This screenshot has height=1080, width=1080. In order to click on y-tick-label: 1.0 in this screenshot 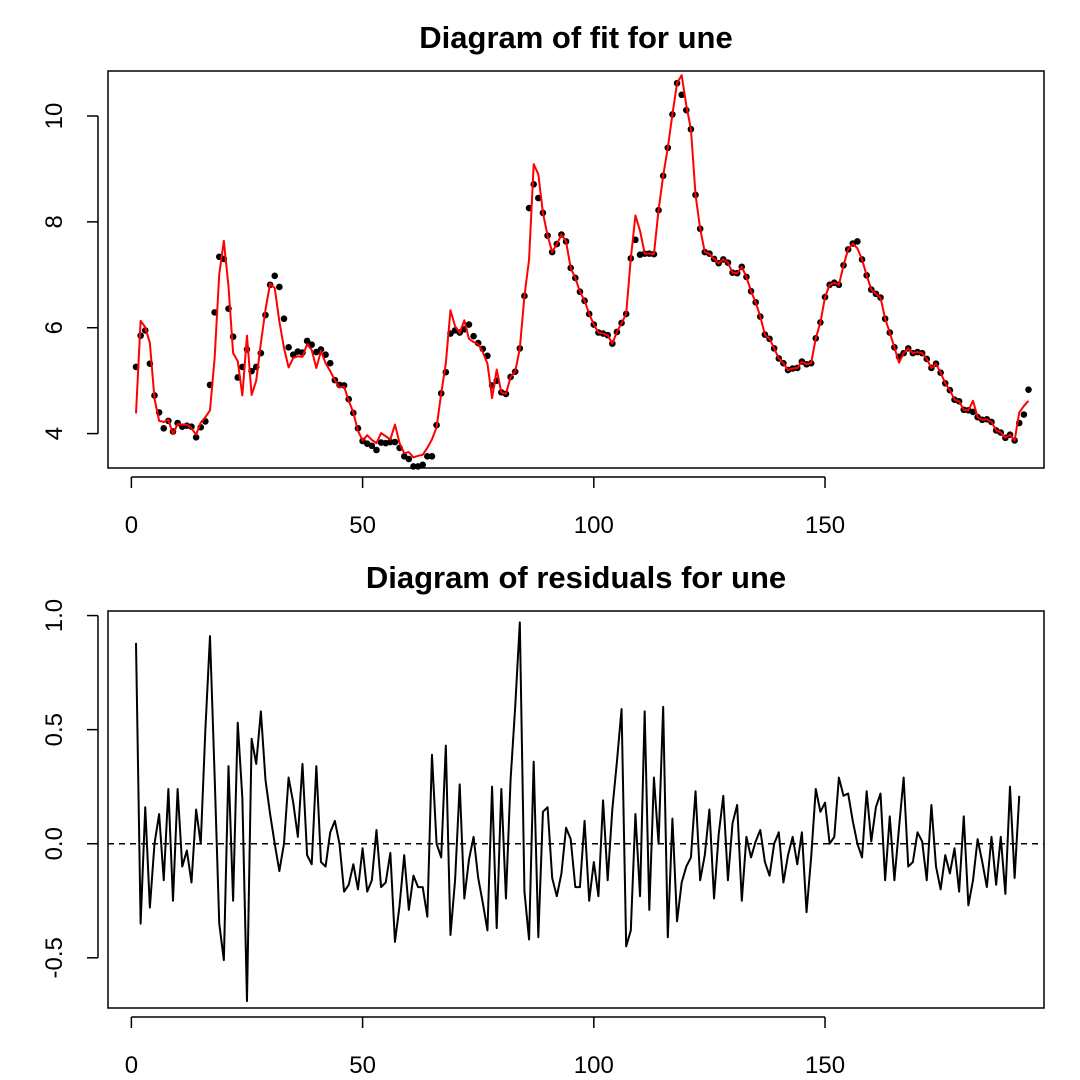, I will do `click(54, 615)`.